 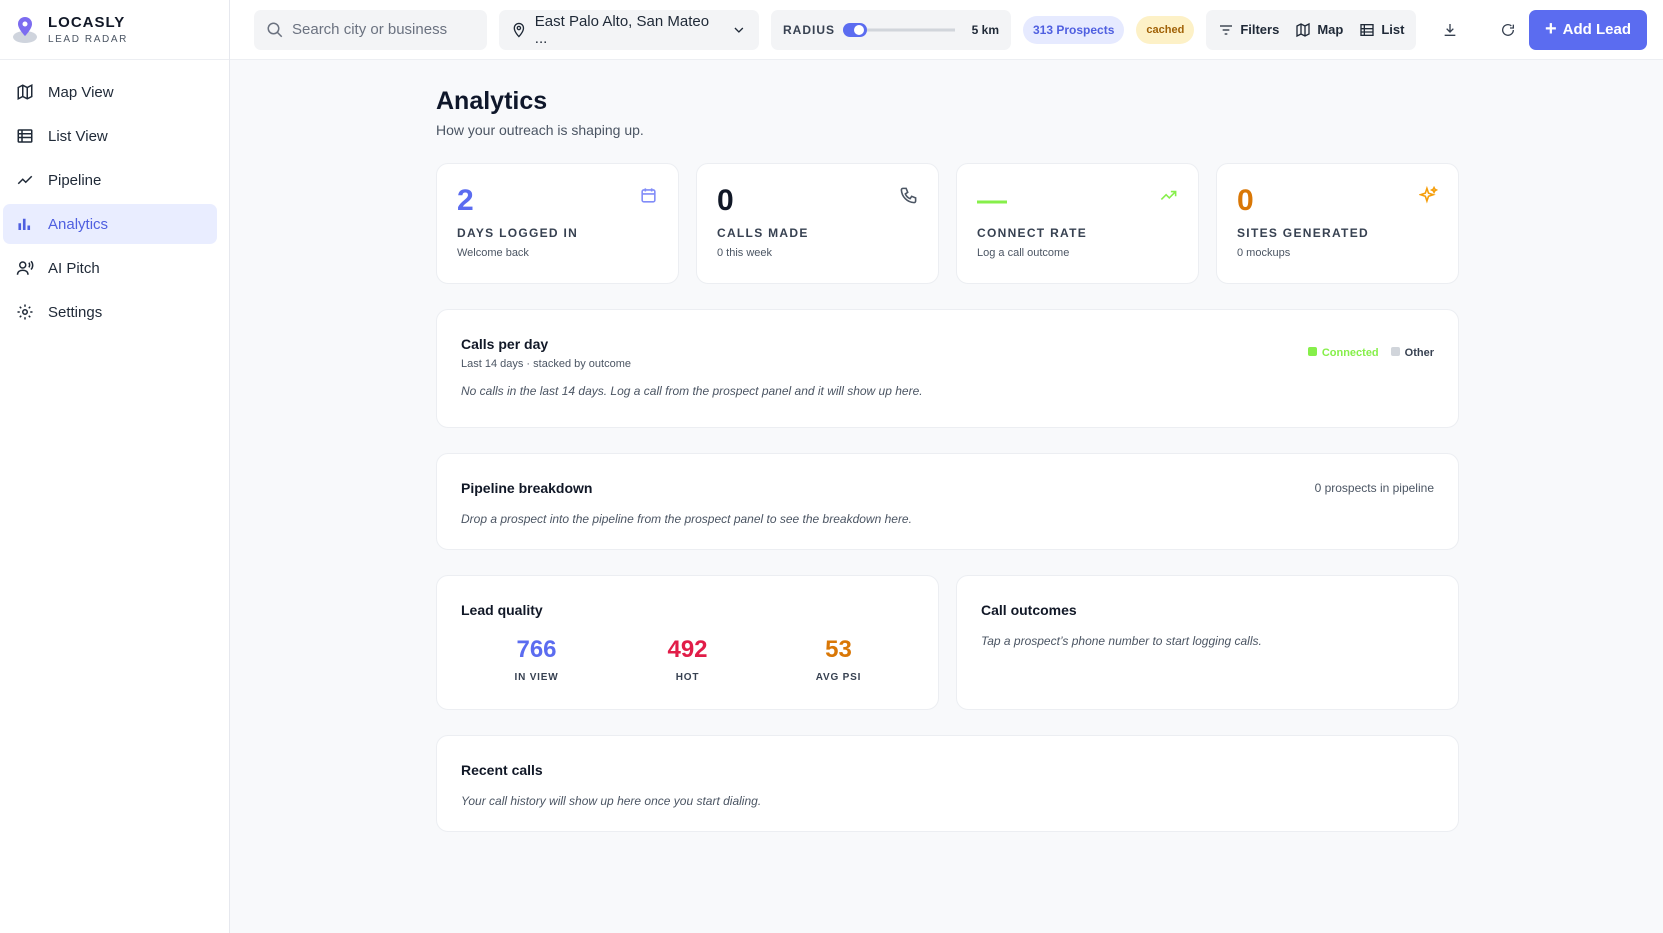 I want to click on radius-value: 5 km, so click(x=985, y=29).